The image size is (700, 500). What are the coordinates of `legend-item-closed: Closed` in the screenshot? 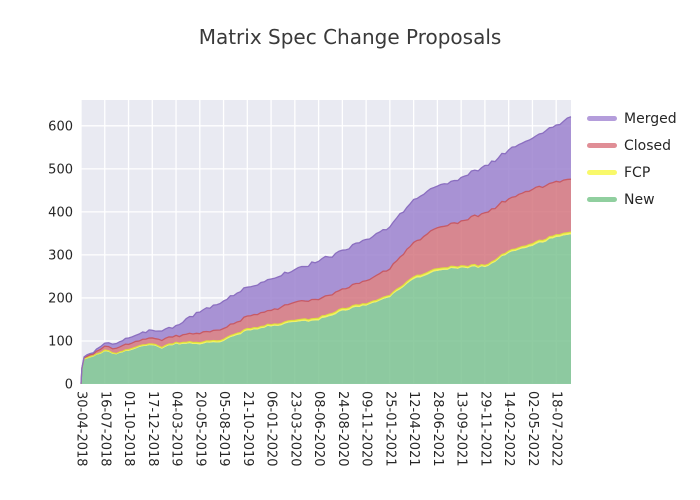 It's located at (632, 145).